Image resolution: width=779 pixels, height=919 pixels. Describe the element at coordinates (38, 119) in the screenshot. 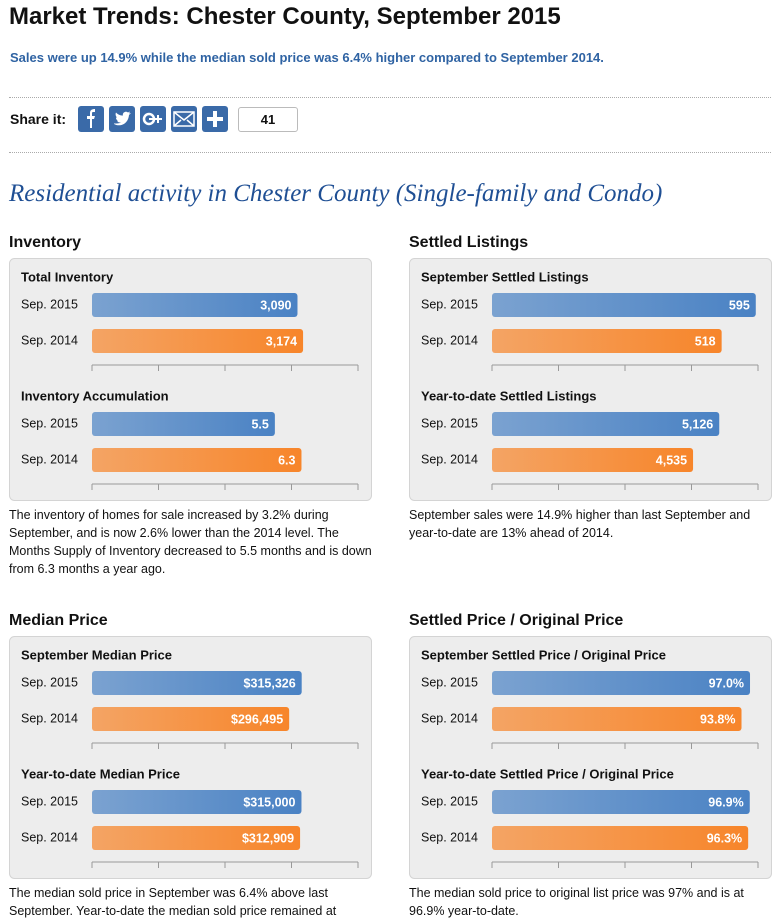

I see `share-label: Share it:` at that location.